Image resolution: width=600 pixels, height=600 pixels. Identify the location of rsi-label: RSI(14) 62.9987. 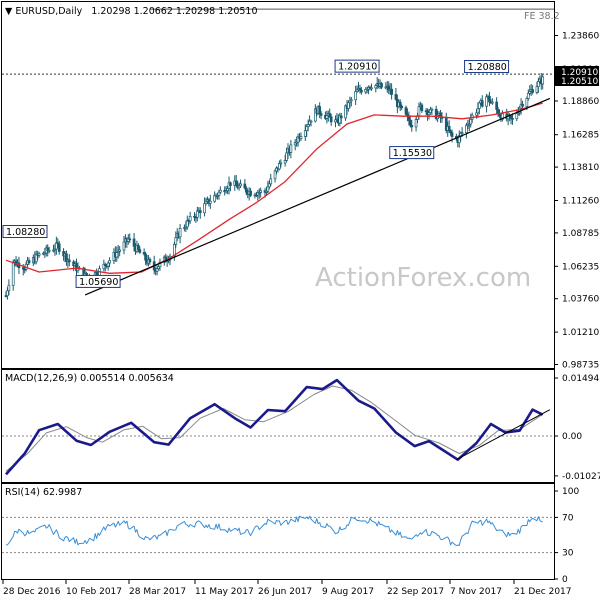
(43, 492).